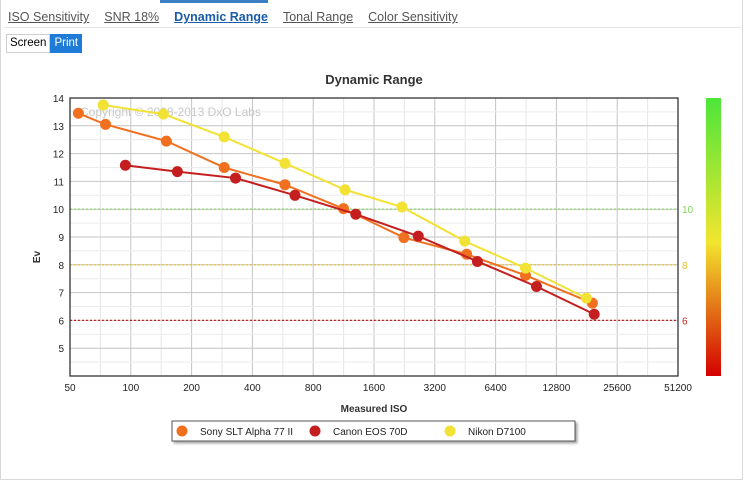 This screenshot has width=745, height=482. What do you see at coordinates (37, 256) in the screenshot?
I see `y-axis-label: Ev` at bounding box center [37, 256].